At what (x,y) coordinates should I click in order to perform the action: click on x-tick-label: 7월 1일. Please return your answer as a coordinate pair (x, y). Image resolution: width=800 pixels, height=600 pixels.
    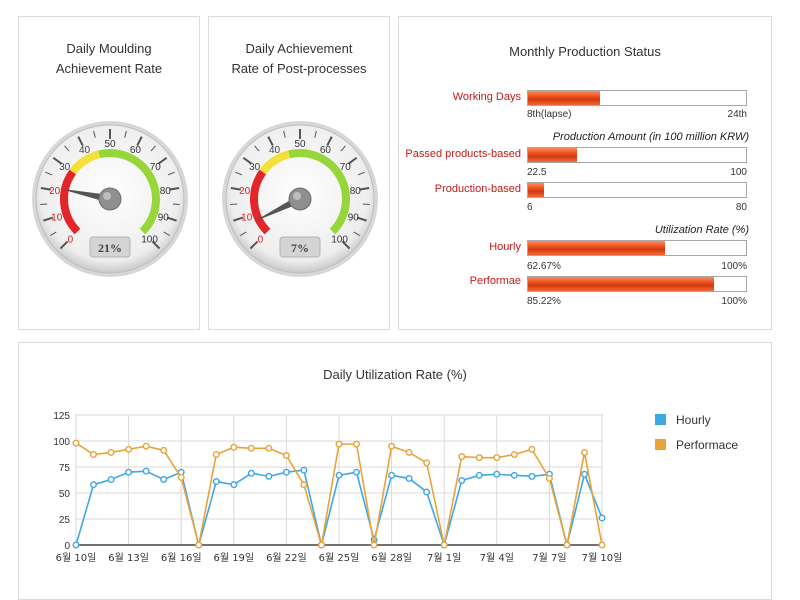
    Looking at the image, I should click on (444, 558).